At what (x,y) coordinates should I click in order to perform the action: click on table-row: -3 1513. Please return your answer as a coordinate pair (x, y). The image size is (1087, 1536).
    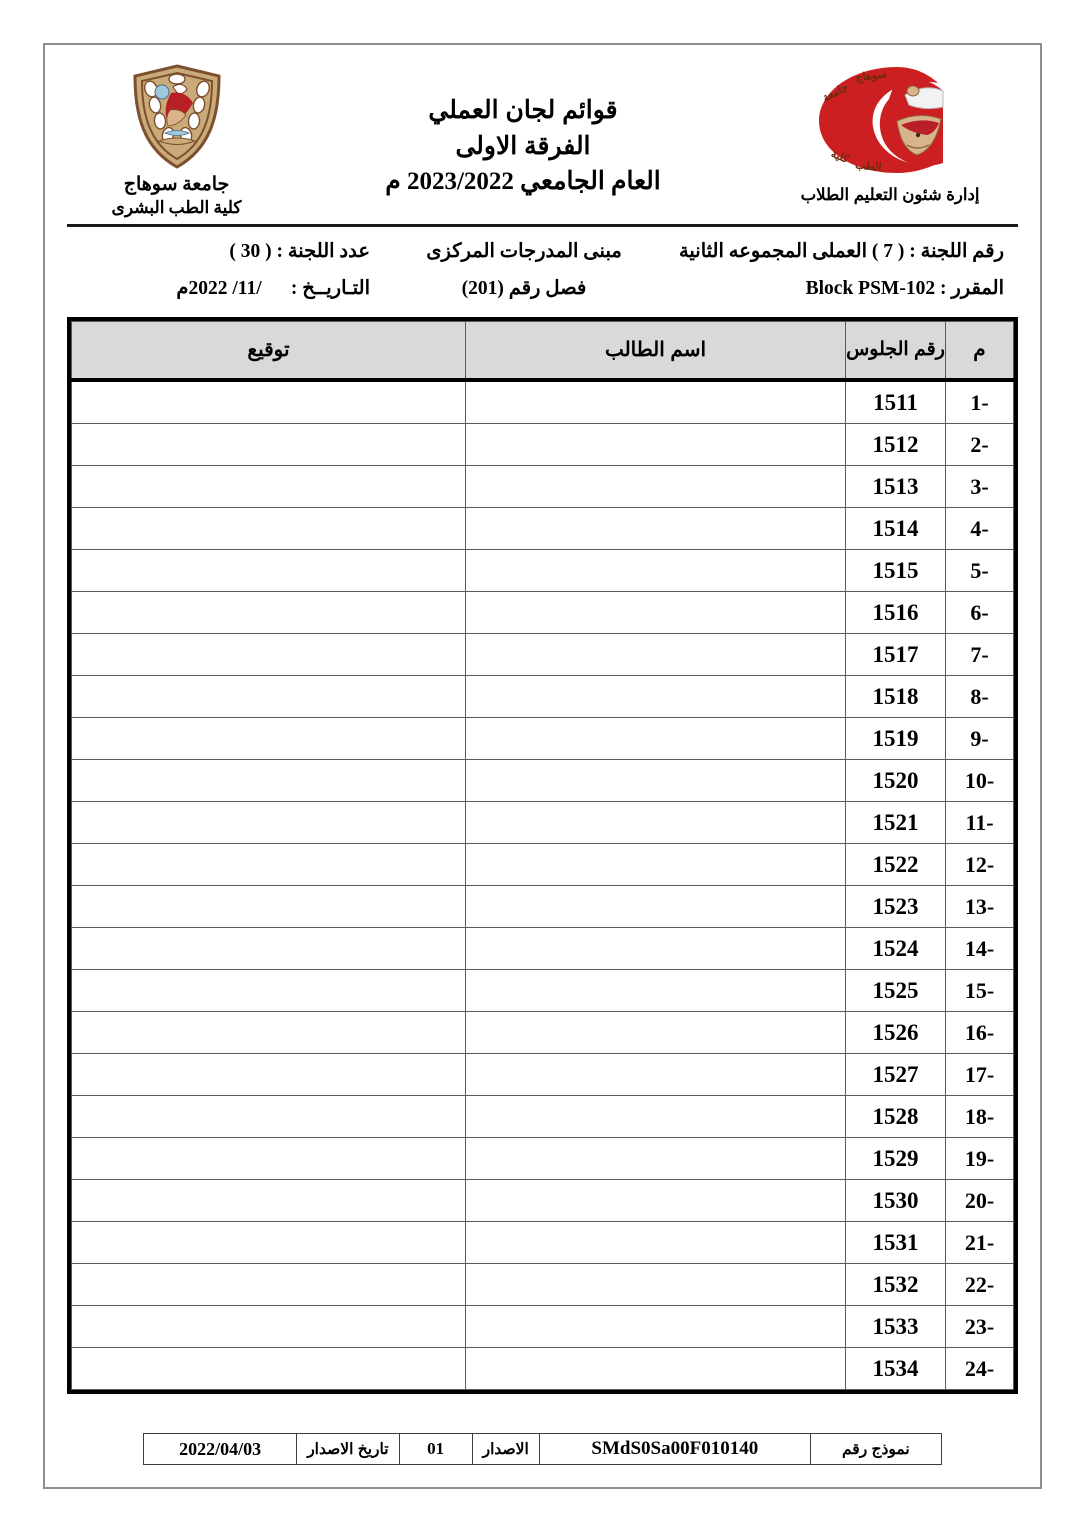
    Looking at the image, I should click on (542, 487).